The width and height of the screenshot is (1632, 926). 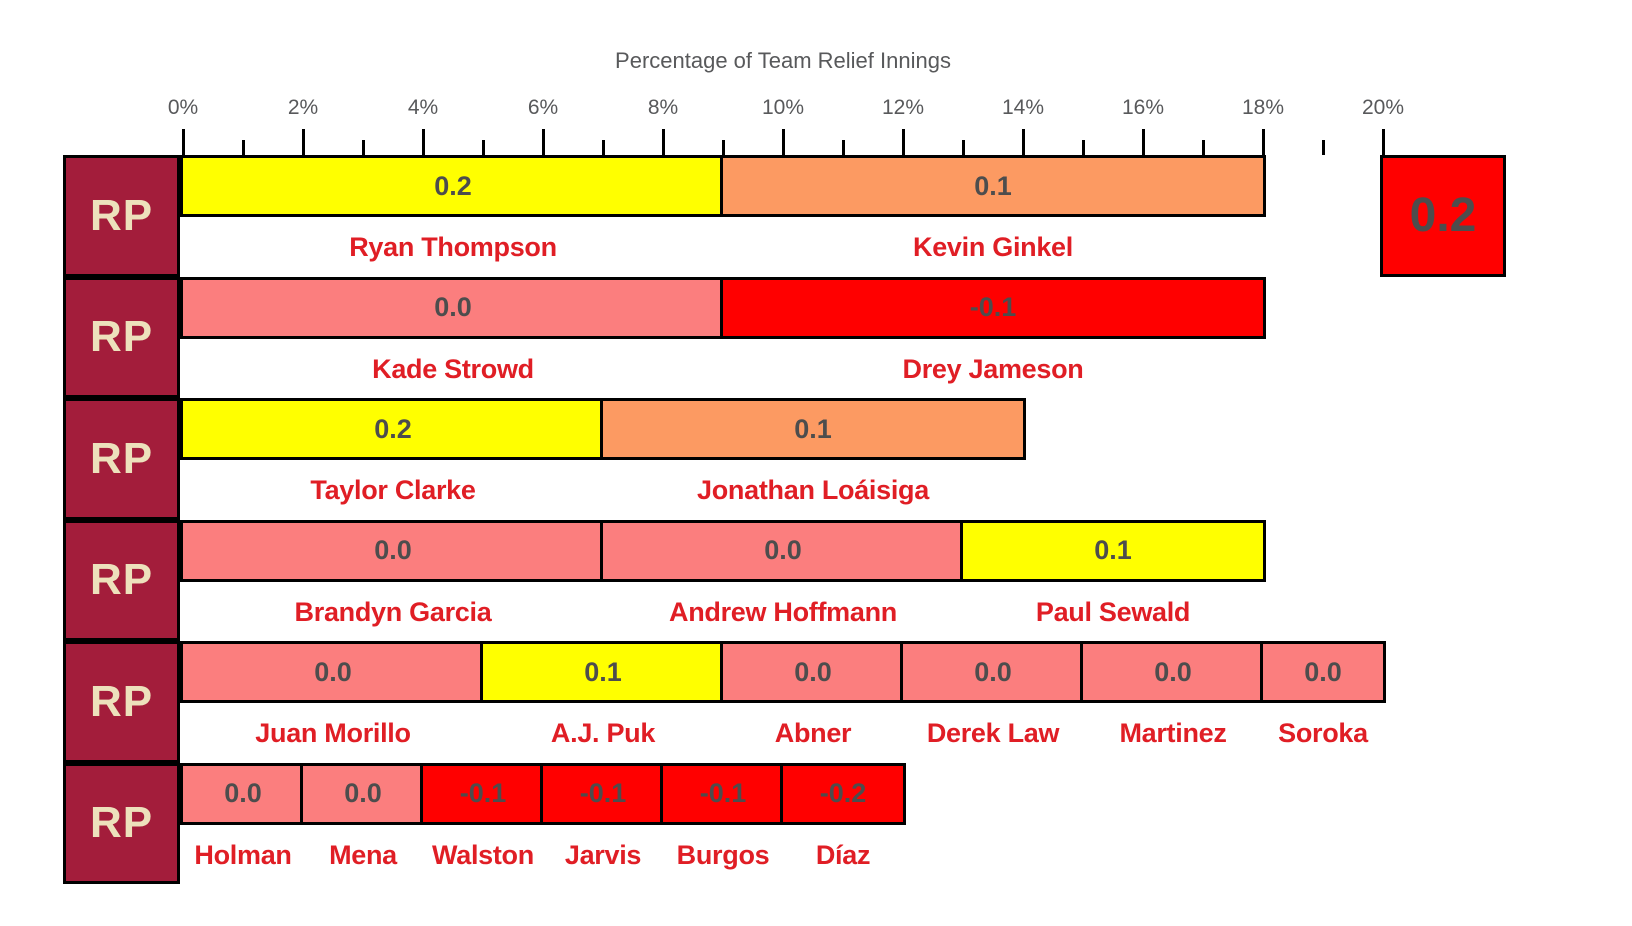 What do you see at coordinates (603, 733) in the screenshot?
I see `player-name-label: A.J. Puk` at bounding box center [603, 733].